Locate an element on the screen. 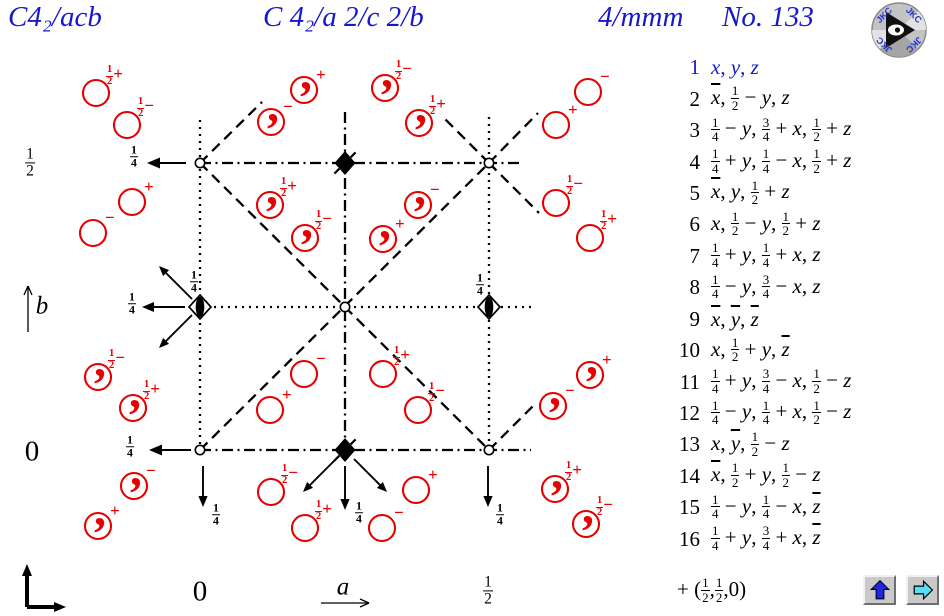  axis-label-zero-left: 0 is located at coordinates (32, 451).